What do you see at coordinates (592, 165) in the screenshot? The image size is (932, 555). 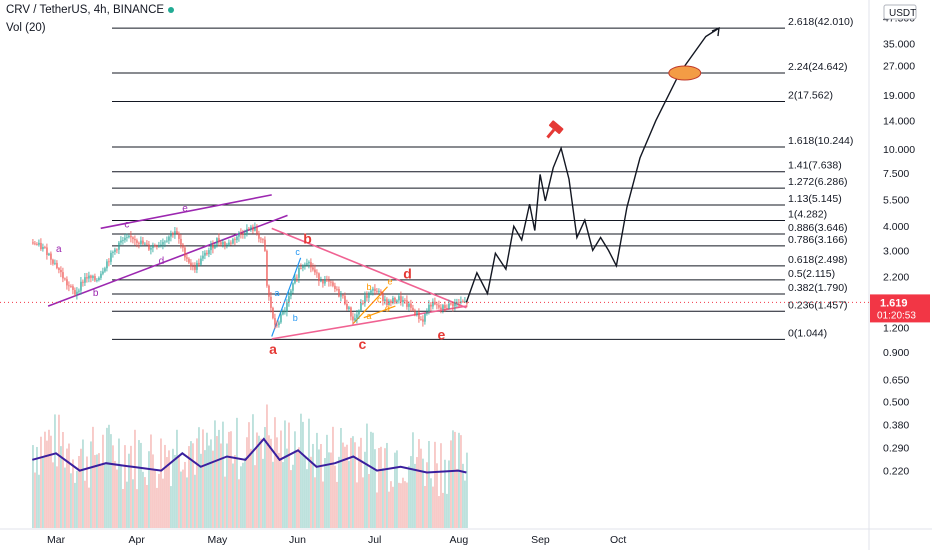 I see `projection-line` at bounding box center [592, 165].